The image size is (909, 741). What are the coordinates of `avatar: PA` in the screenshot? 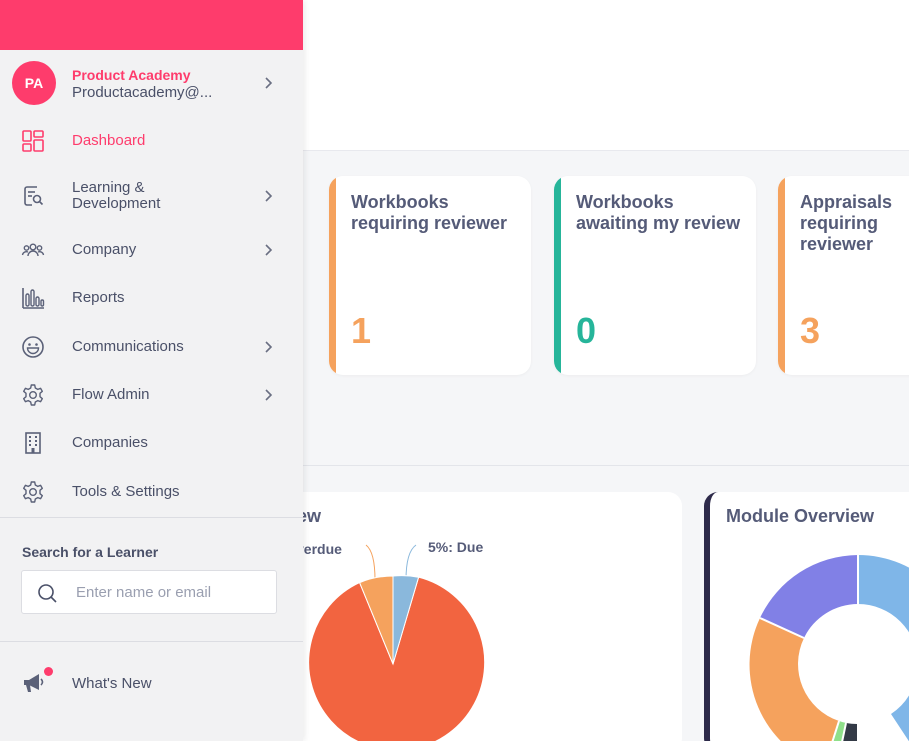 It's located at (34, 83).